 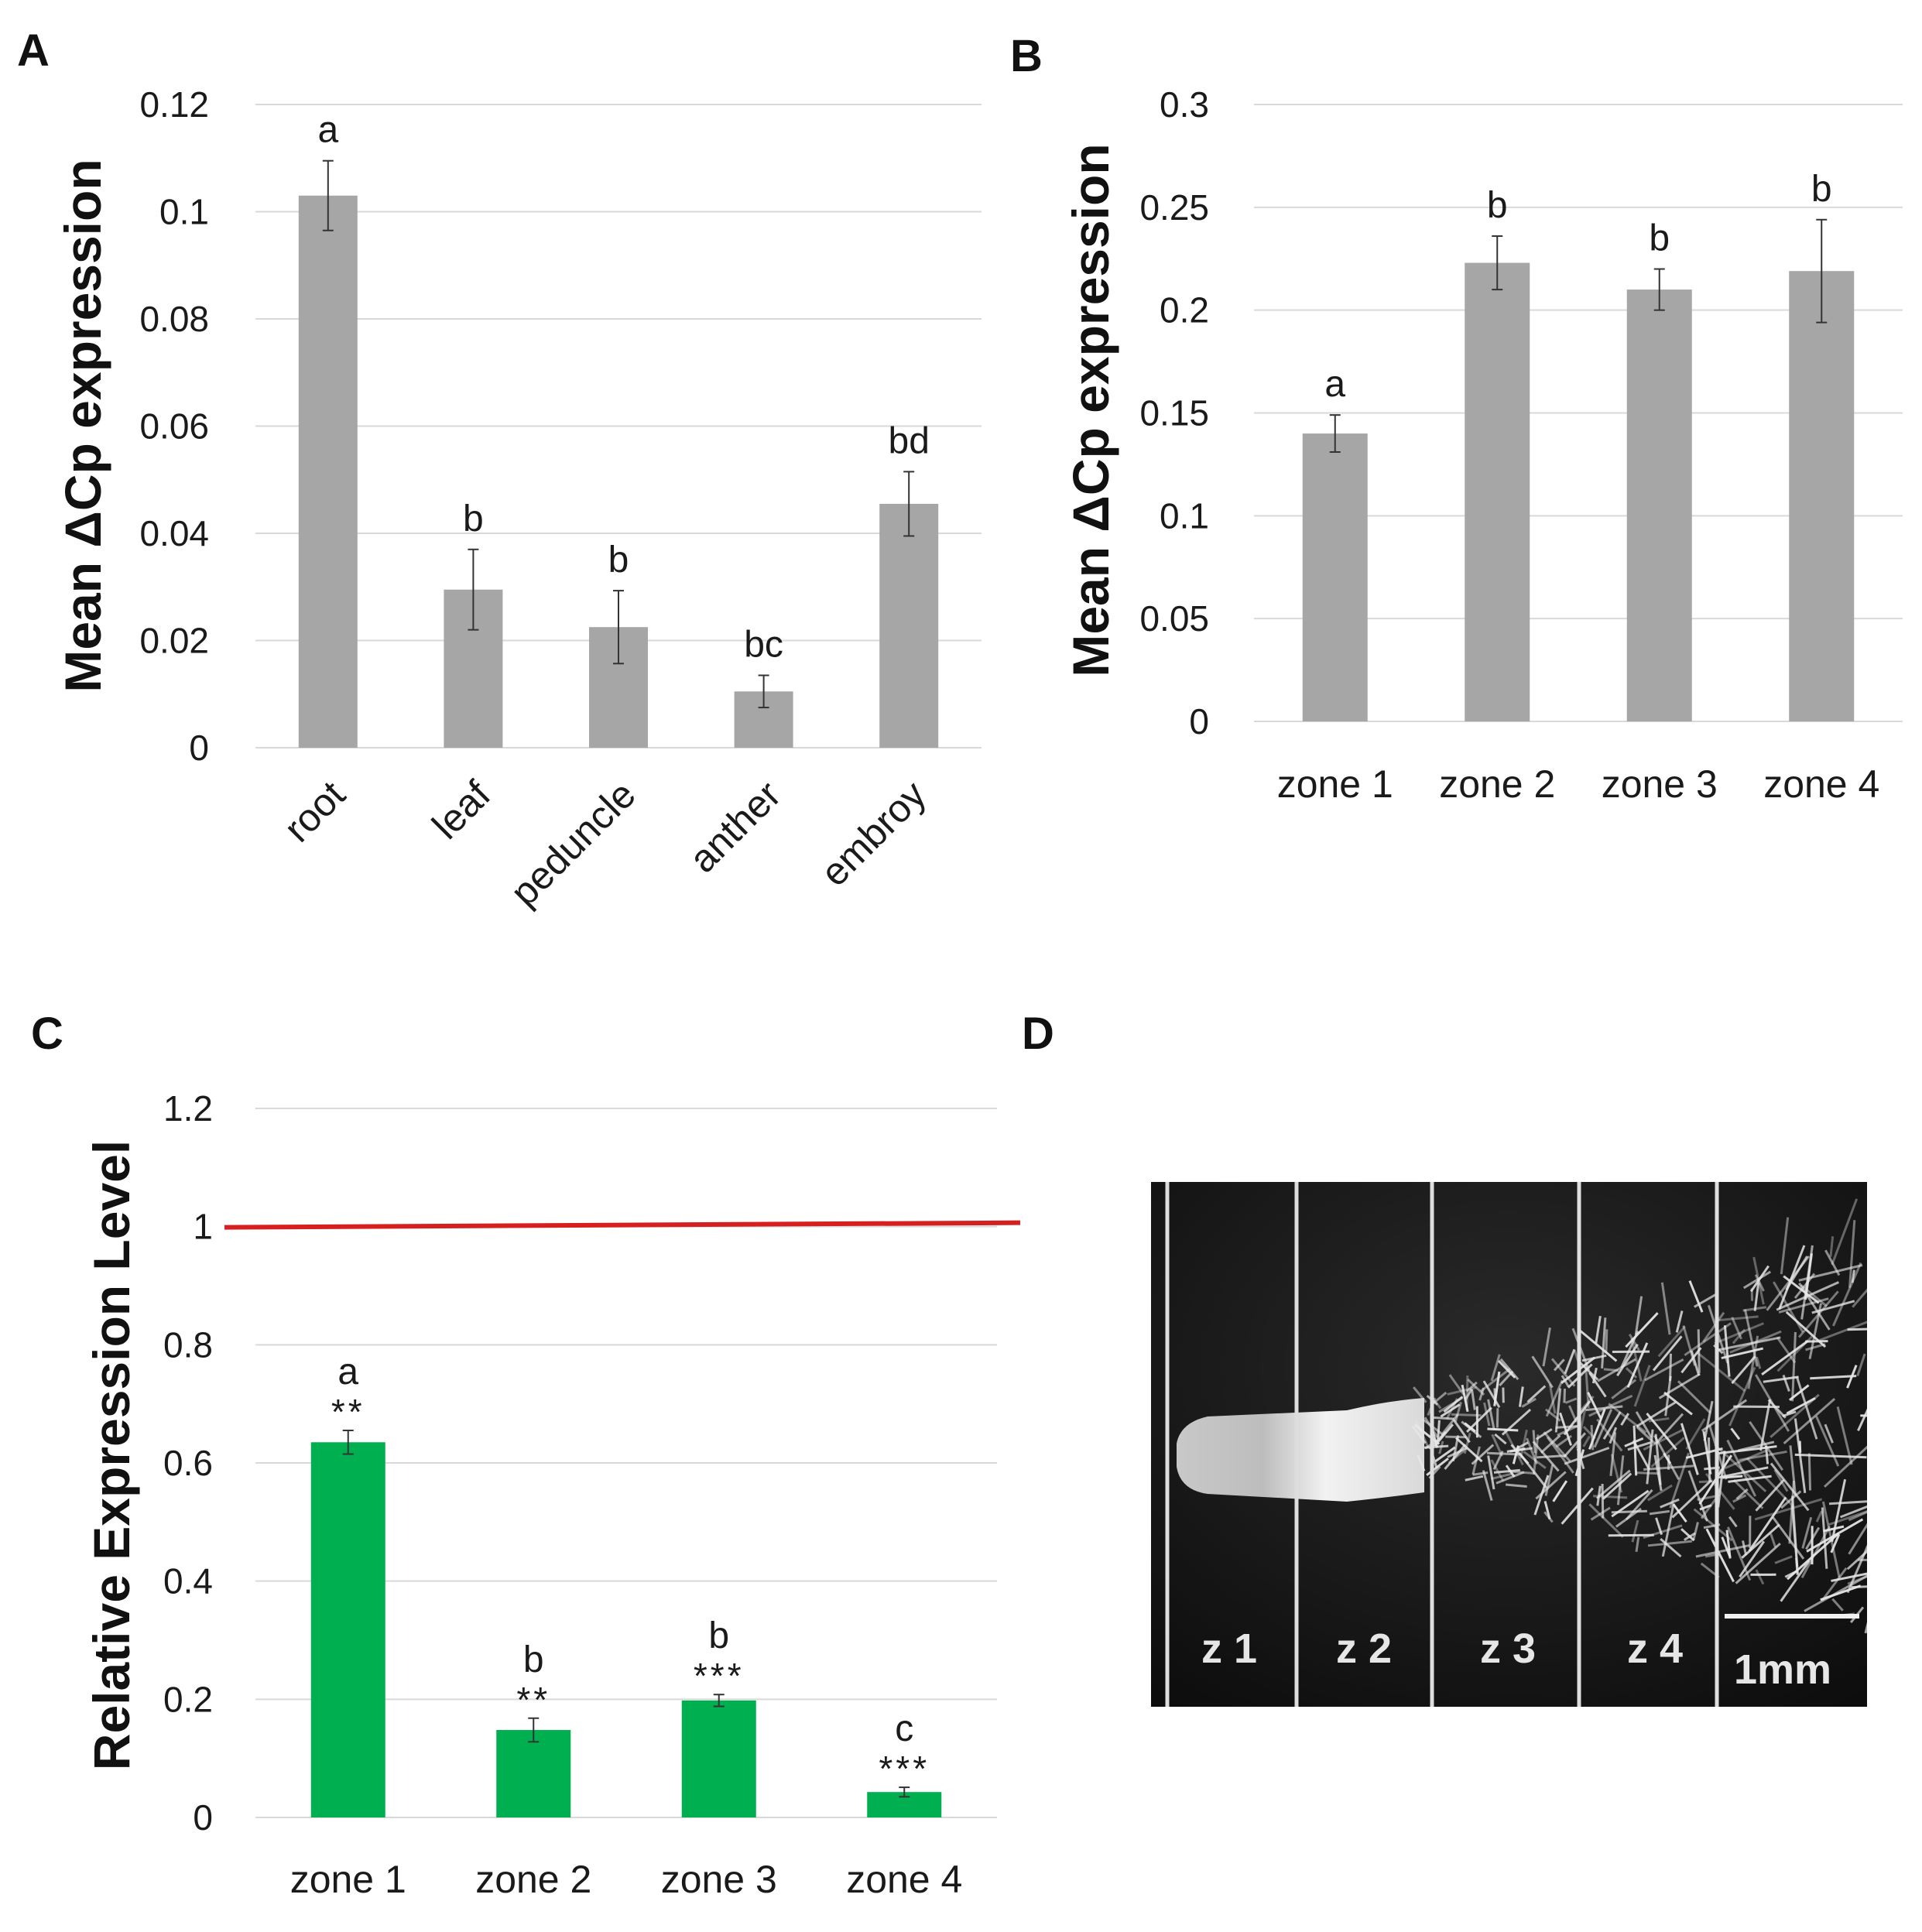 What do you see at coordinates (111, 1455) in the screenshot?
I see `chart-c-ylabel: Relative Expression Level` at bounding box center [111, 1455].